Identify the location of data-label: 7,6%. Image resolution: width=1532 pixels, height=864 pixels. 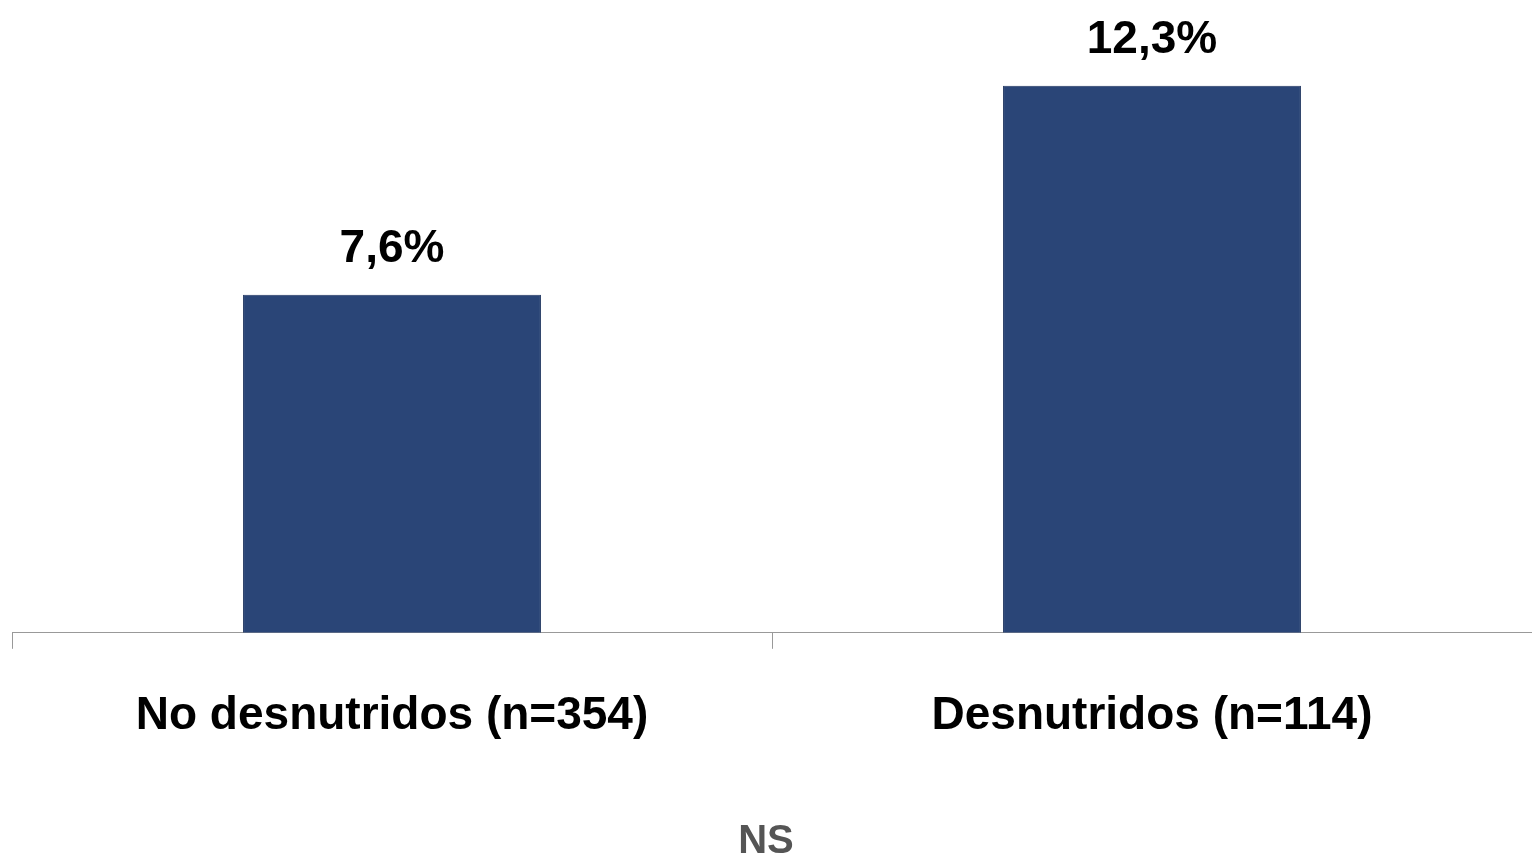
(392, 246).